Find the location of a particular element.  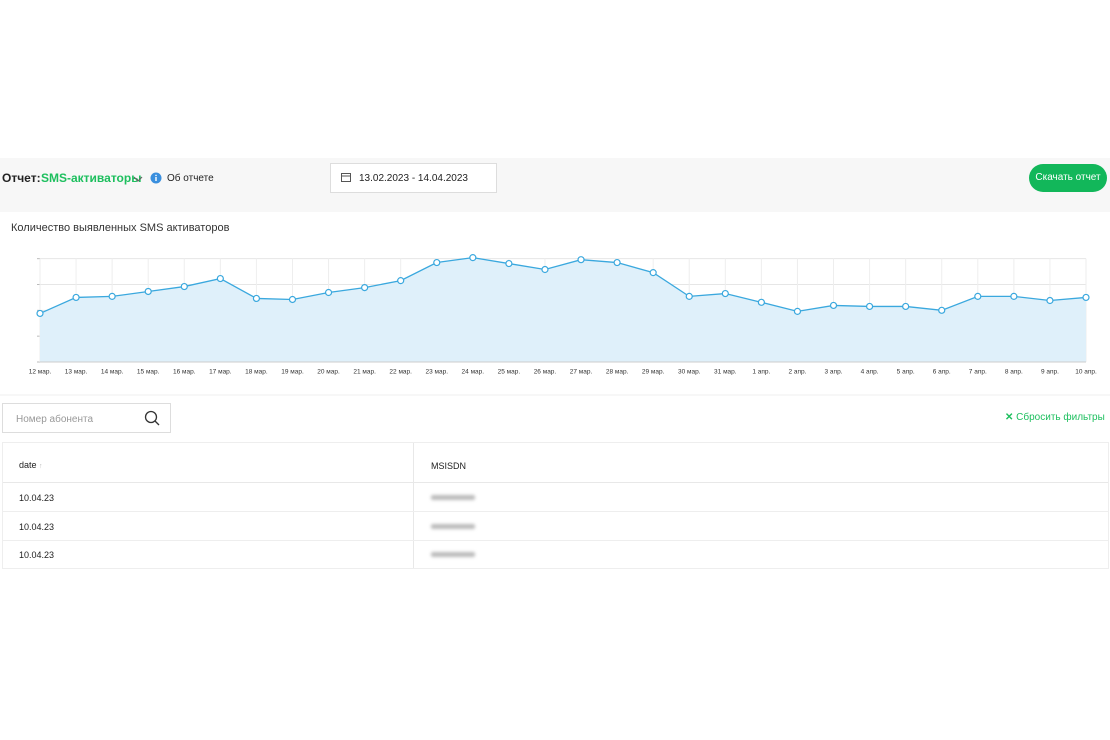

column-divider is located at coordinates (413, 506).